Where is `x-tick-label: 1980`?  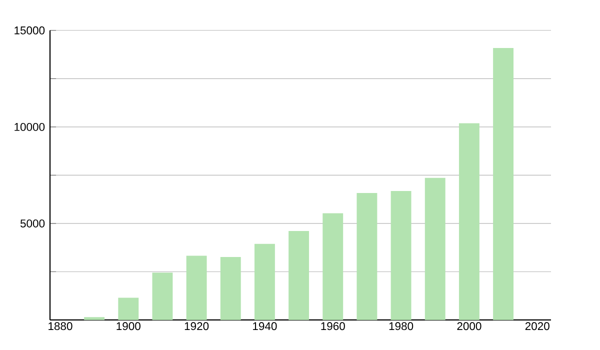
x-tick-label: 1980 is located at coordinates (401, 326).